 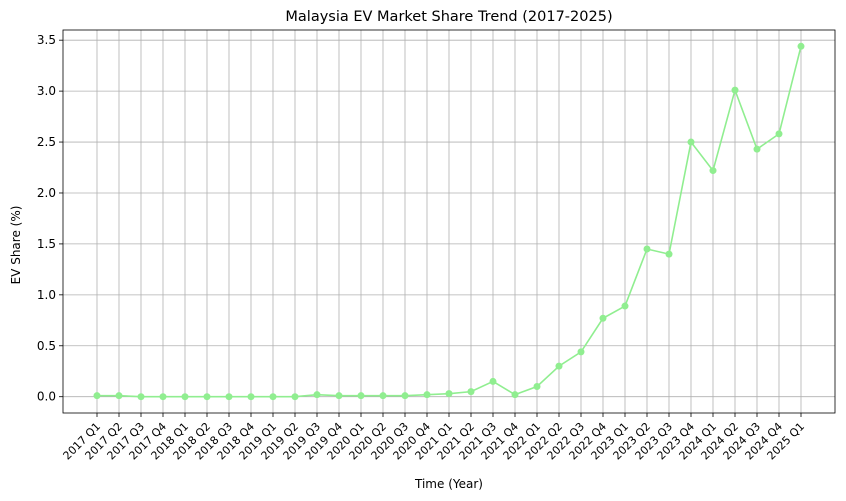 What do you see at coordinates (46, 193) in the screenshot?
I see `y-tick-label: 2.0` at bounding box center [46, 193].